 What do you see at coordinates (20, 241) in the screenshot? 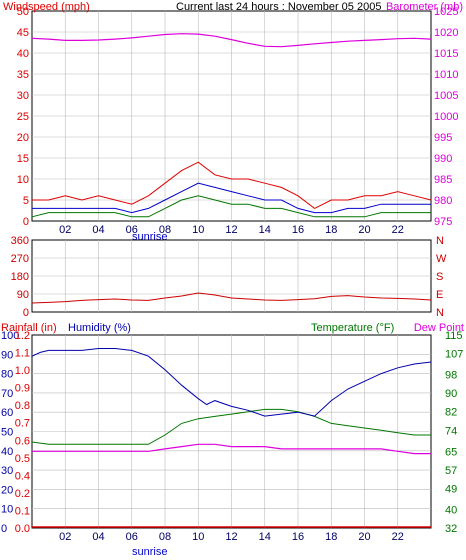
I see `direction-tick-label: 360` at bounding box center [20, 241].